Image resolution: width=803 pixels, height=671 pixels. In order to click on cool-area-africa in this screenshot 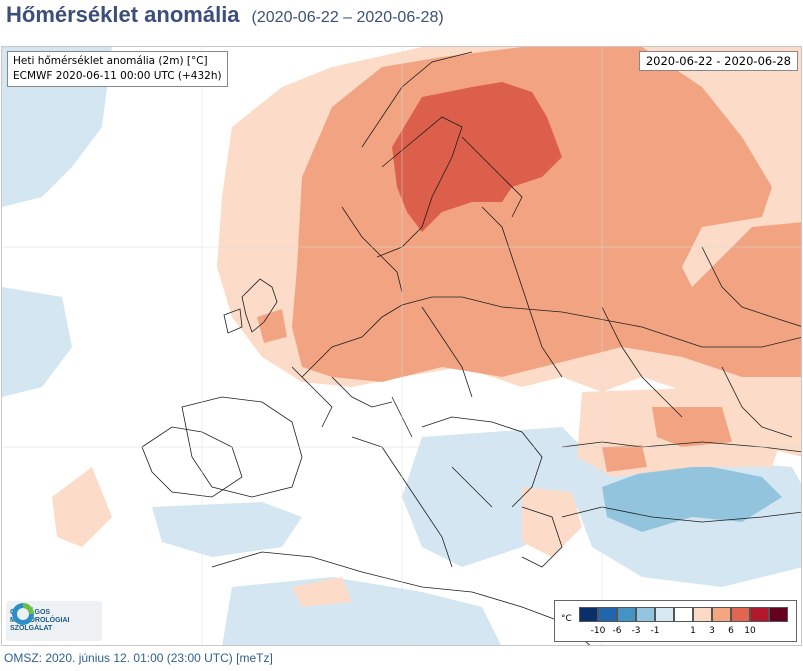, I will do `click(361, 611)`.